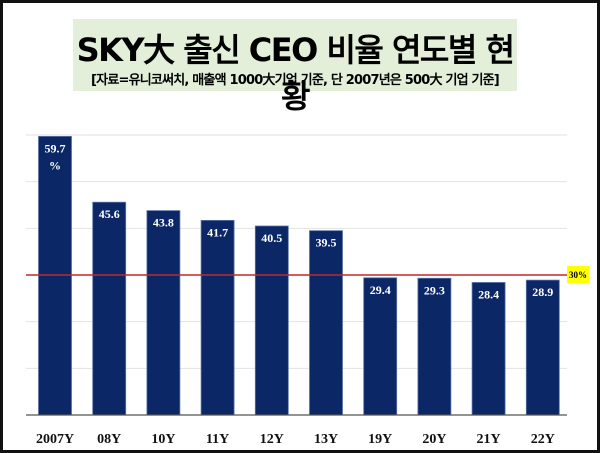 The width and height of the screenshot is (600, 453). What do you see at coordinates (380, 346) in the screenshot?
I see `bar-19Y` at bounding box center [380, 346].